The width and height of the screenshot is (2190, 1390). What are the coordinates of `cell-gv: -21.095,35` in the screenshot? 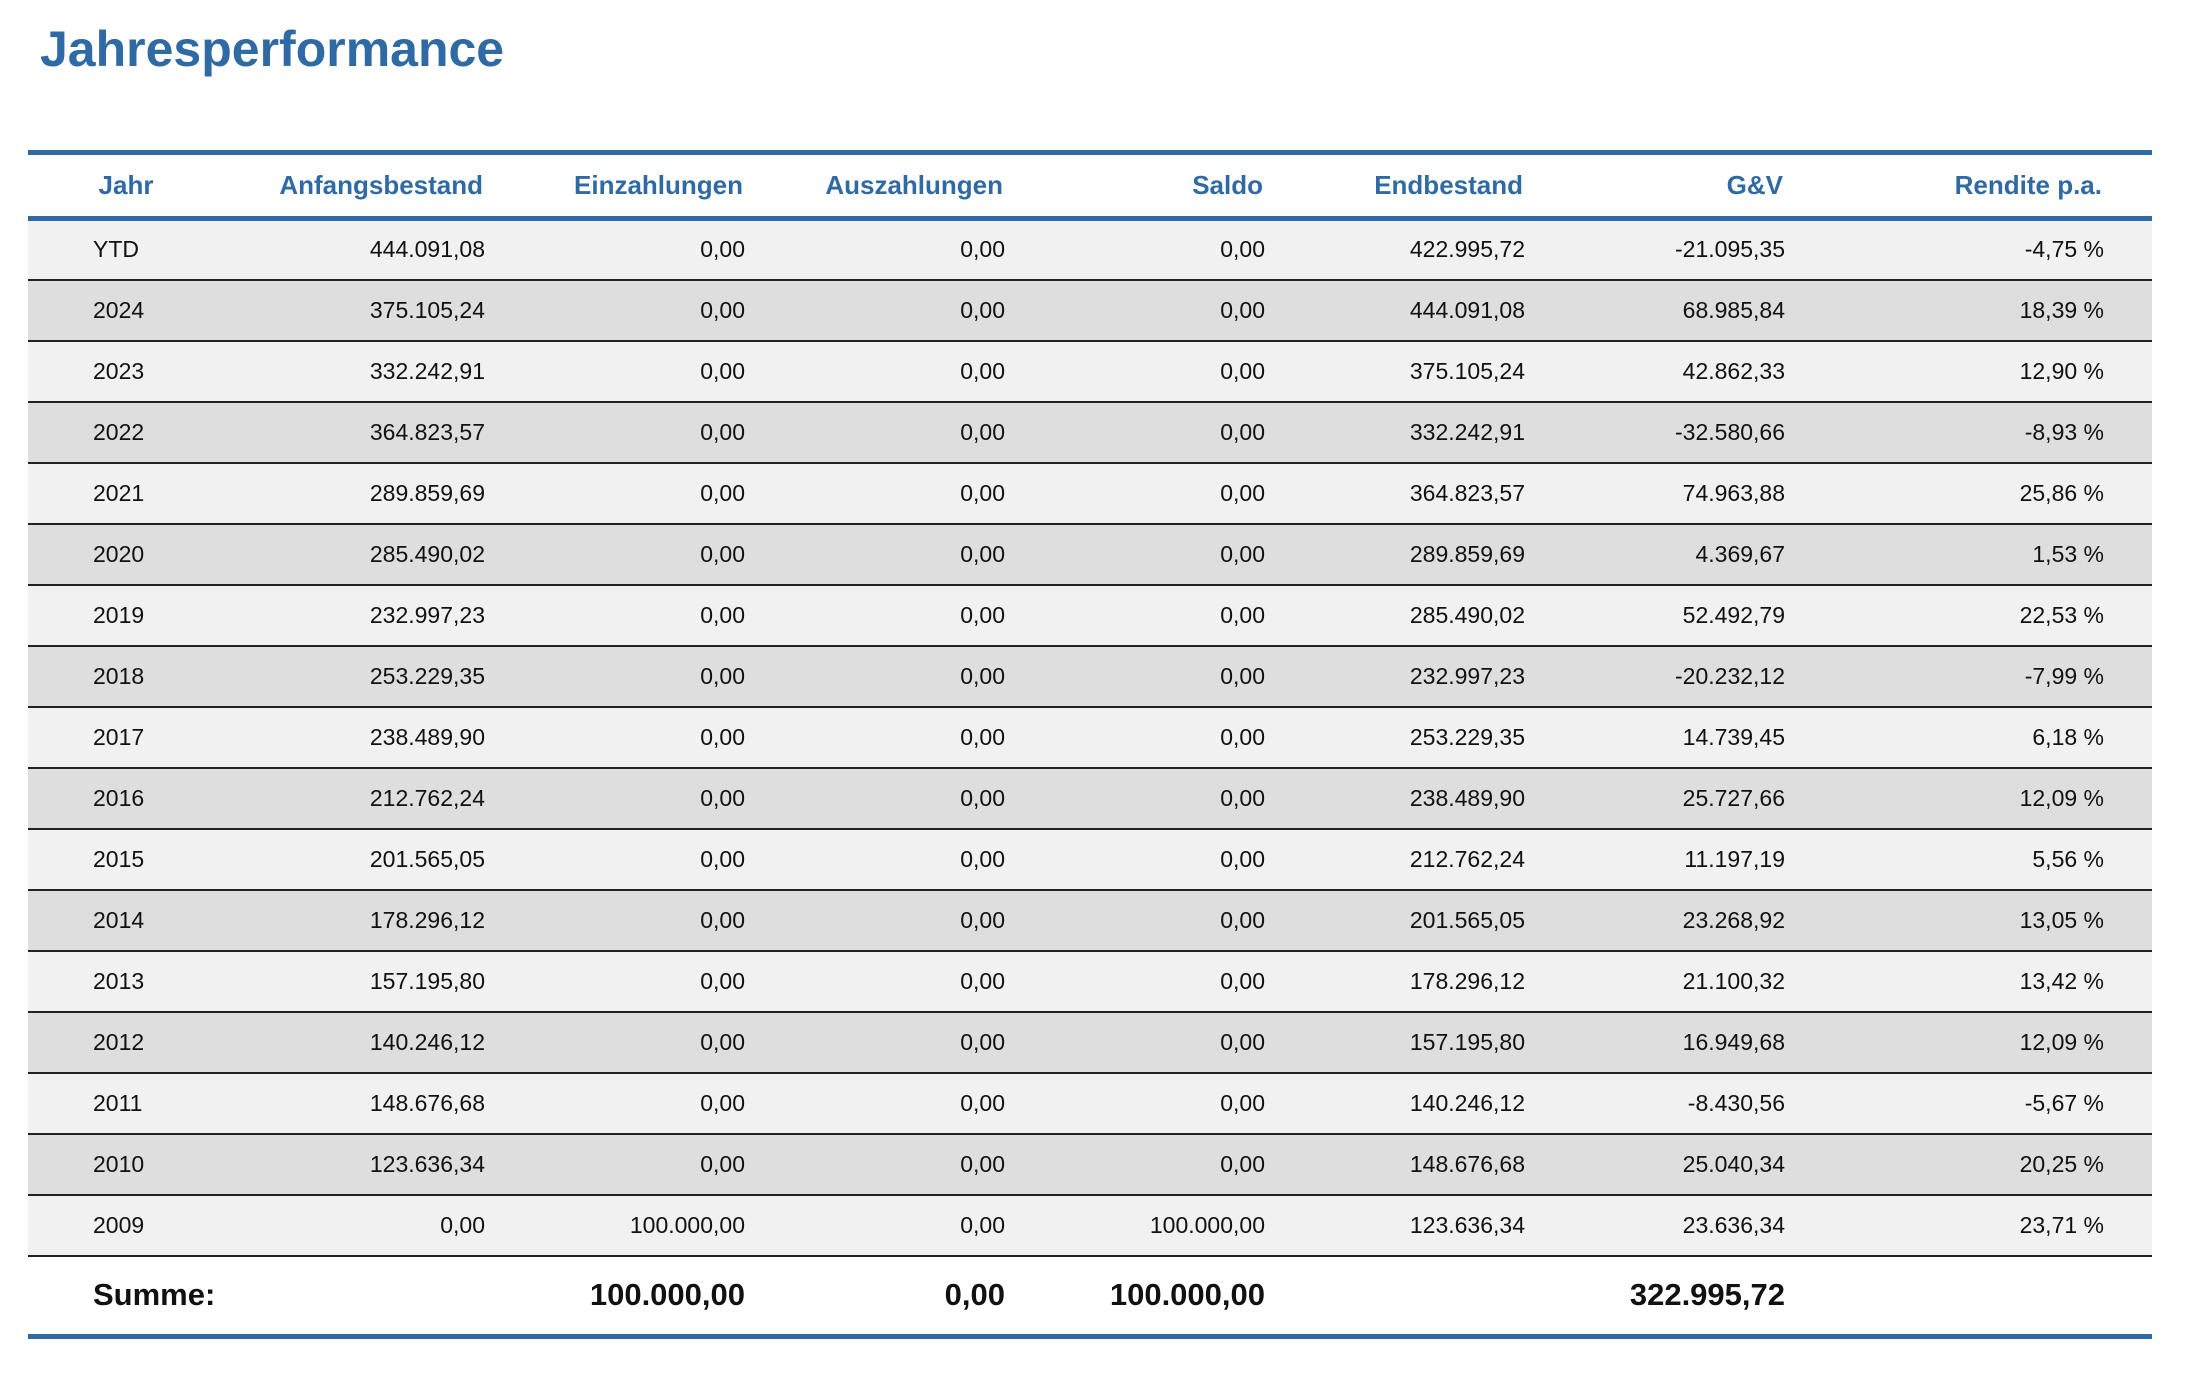 It's located at (1730, 249).